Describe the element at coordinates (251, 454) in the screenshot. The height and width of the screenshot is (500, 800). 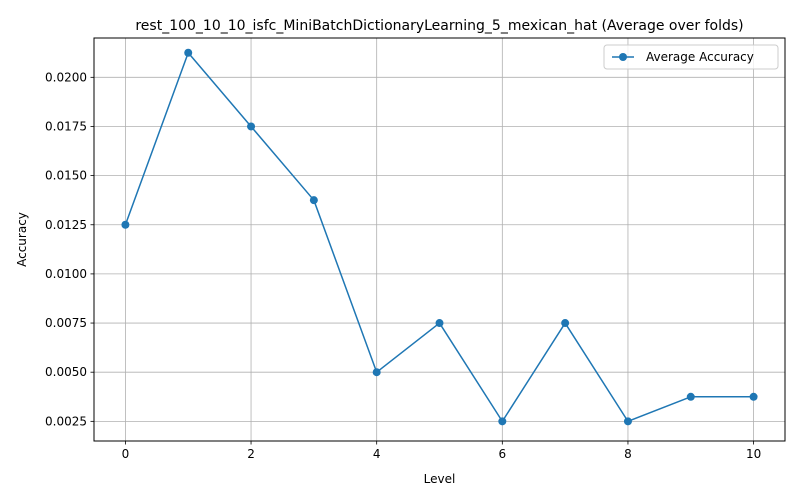
I see `x-tick-label: 2` at that location.